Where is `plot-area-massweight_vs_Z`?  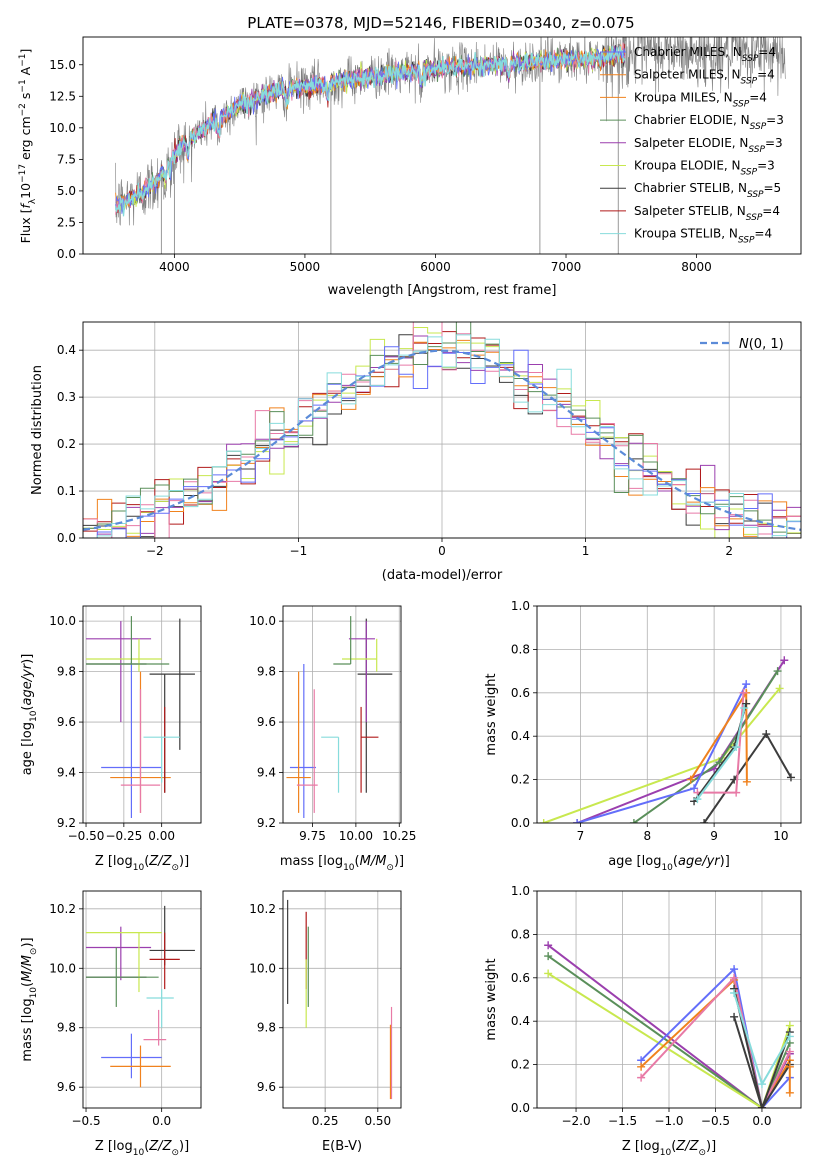
plot-area-massweight_vs_Z is located at coordinates (669, 1024).